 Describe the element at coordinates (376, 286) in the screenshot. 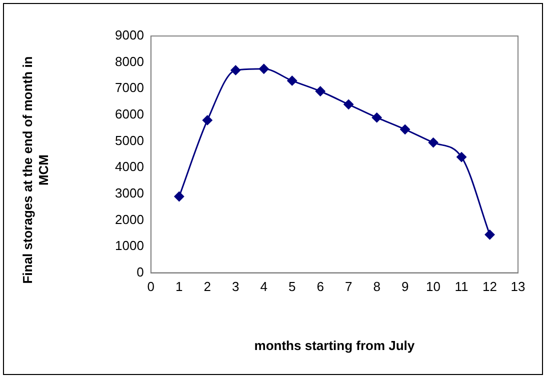

I see `x-tick-label: 8` at that location.